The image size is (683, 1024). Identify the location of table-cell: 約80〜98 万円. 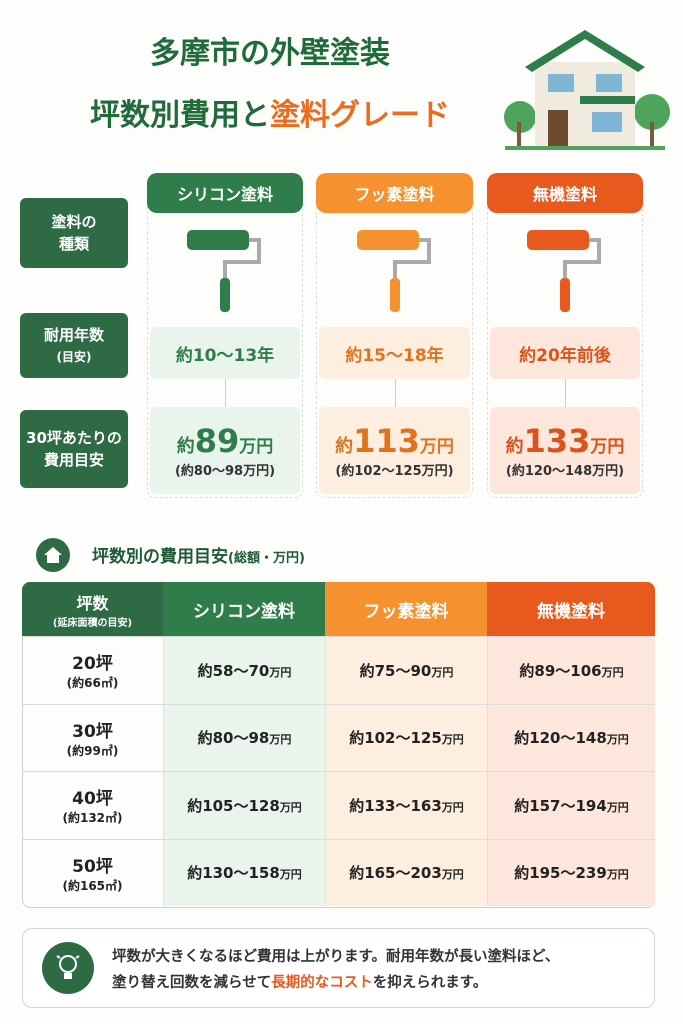
(244, 737).